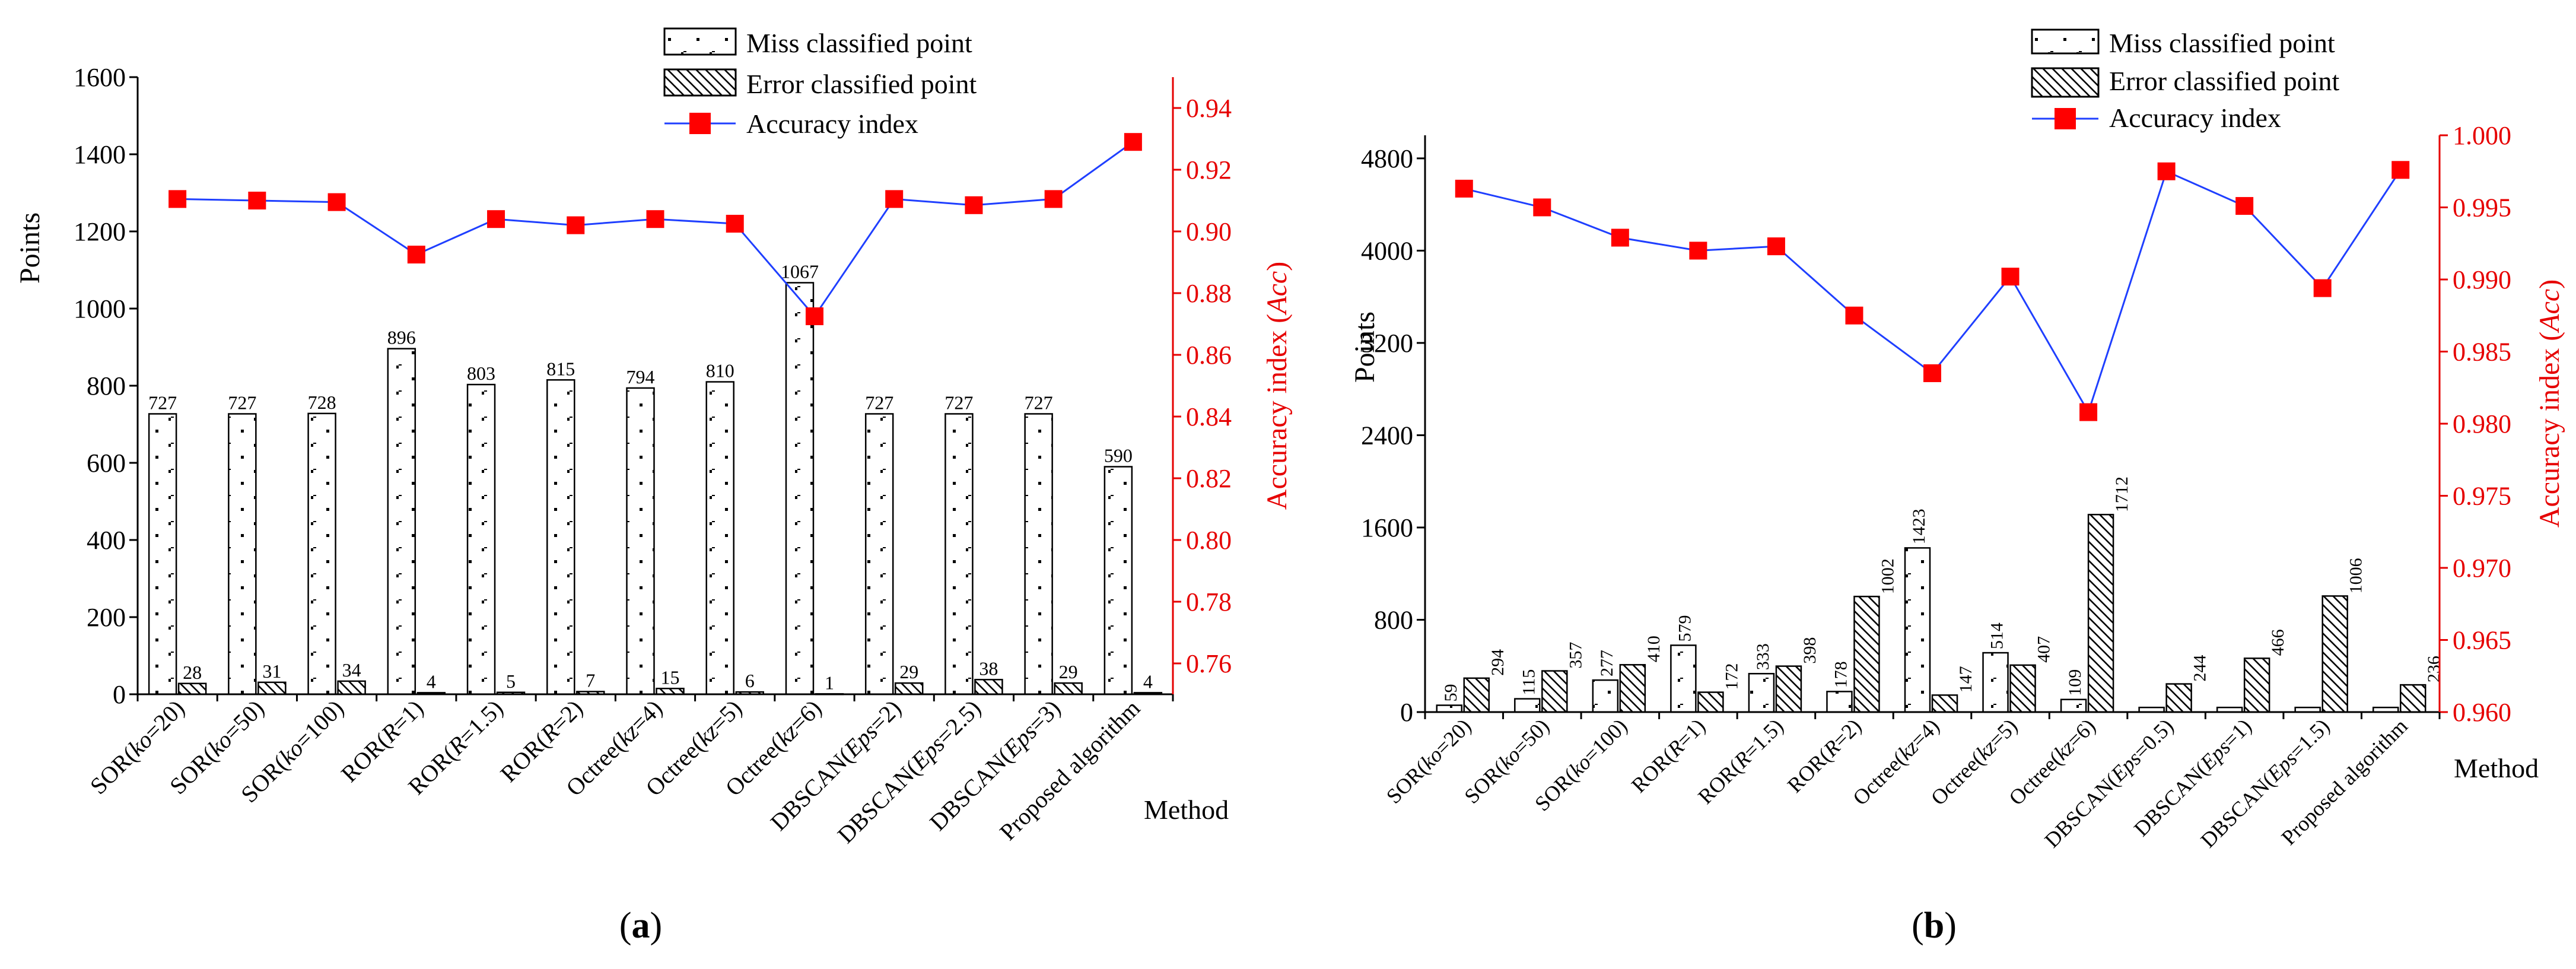  Describe the element at coordinates (2482, 568) in the screenshot. I see `y2-tick-label: 0.970` at that location.